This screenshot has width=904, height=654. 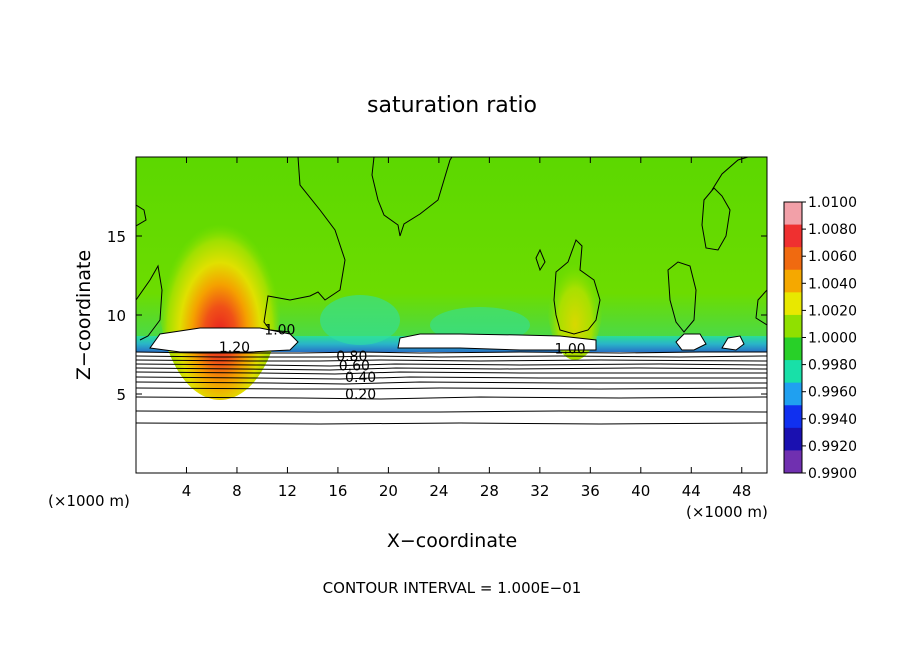 What do you see at coordinates (727, 512) in the screenshot?
I see `x-unit-right: (×1000 m)` at bounding box center [727, 512].